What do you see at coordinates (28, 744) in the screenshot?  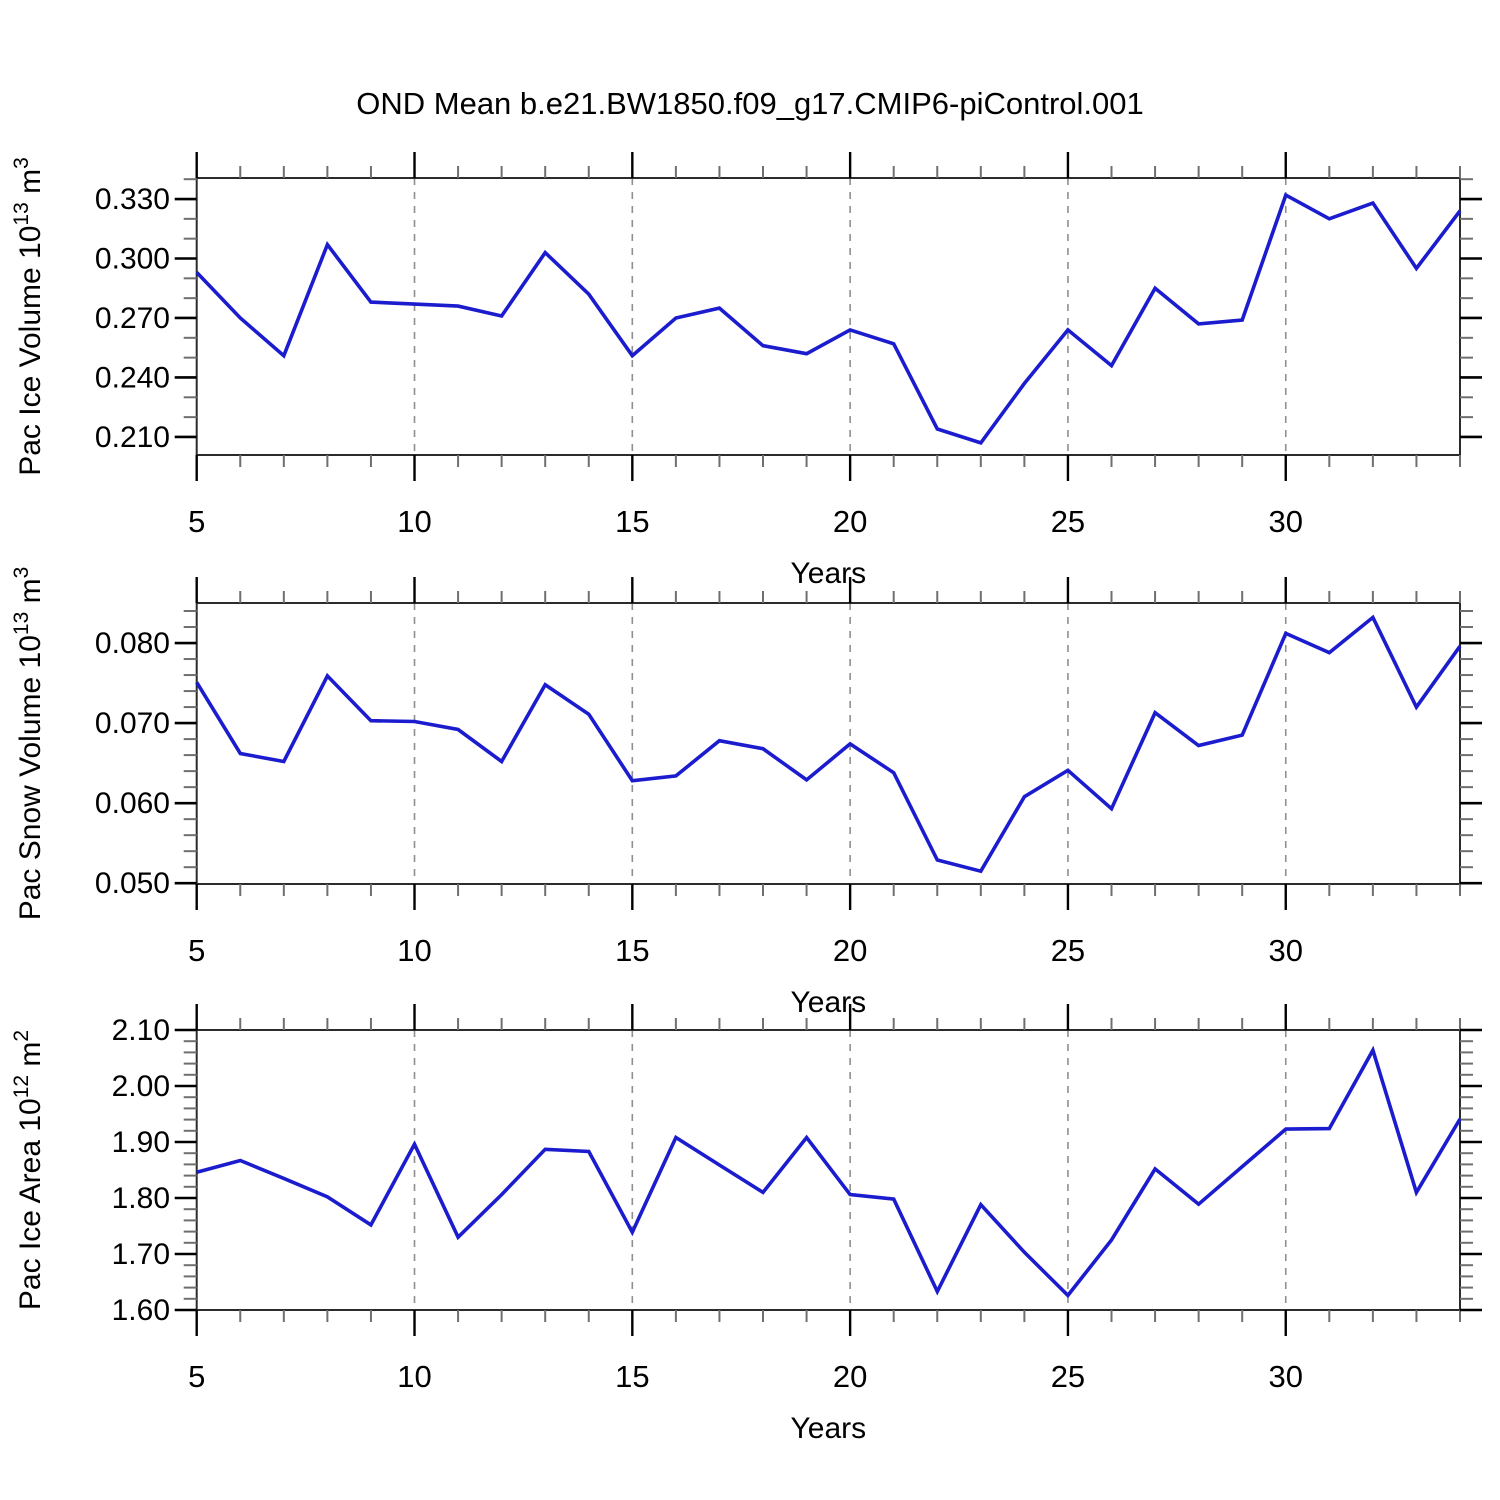 I see `y-axis-title: Pac Snow Volume 1013 m3` at bounding box center [28, 744].